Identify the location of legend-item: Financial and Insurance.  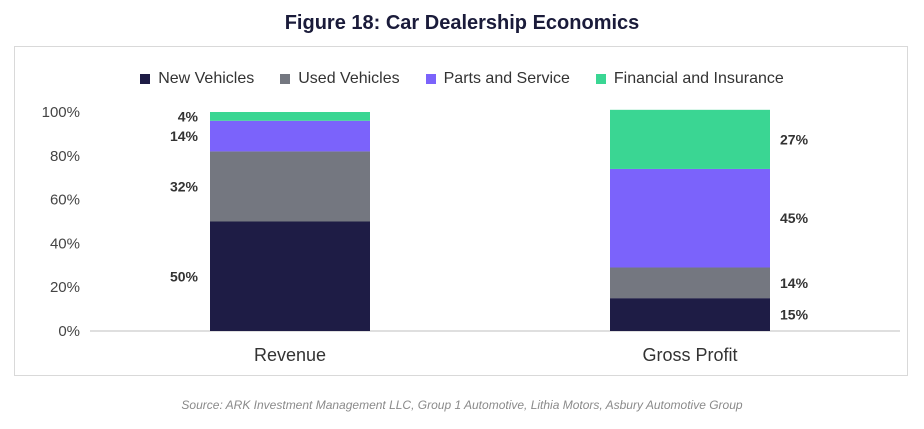
(689, 79).